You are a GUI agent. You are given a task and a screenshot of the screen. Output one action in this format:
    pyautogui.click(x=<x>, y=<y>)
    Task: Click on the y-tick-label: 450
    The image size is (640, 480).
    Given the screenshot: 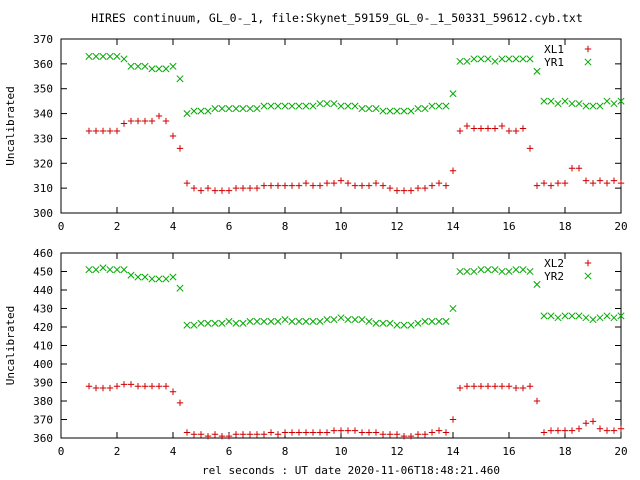 What is the action you would take?
    pyautogui.click(x=43, y=272)
    